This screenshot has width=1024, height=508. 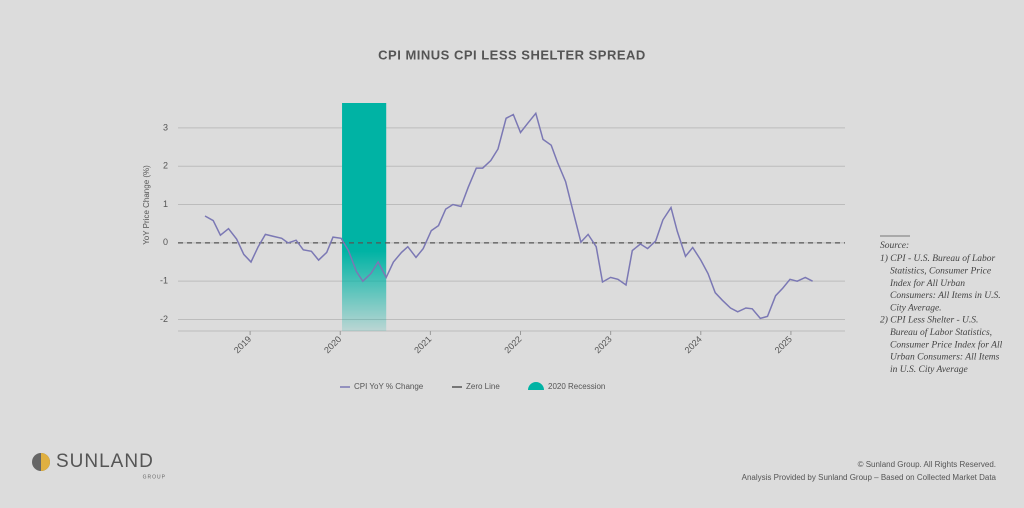 I want to click on notes-line: in U.S. City Average, so click(x=929, y=370).